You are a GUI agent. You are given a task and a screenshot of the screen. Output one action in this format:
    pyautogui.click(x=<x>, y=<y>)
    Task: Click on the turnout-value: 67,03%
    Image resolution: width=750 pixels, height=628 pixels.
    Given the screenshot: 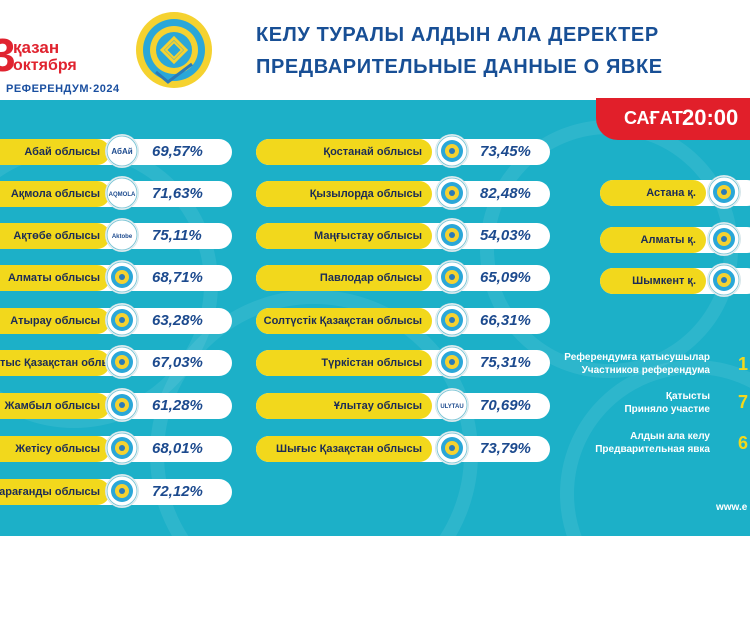 What is the action you would take?
    pyautogui.click(x=177, y=362)
    